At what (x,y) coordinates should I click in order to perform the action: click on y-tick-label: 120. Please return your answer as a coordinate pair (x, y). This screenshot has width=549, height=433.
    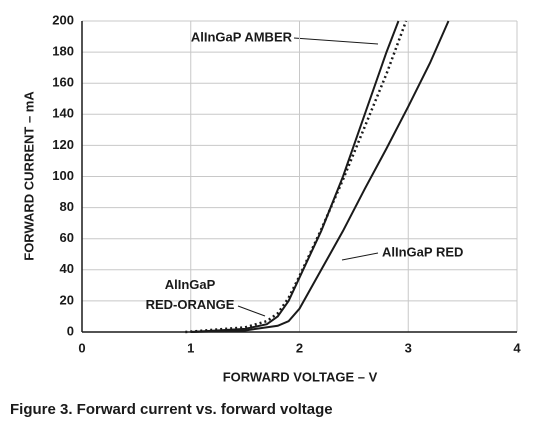
    Looking at the image, I should click on (63, 144).